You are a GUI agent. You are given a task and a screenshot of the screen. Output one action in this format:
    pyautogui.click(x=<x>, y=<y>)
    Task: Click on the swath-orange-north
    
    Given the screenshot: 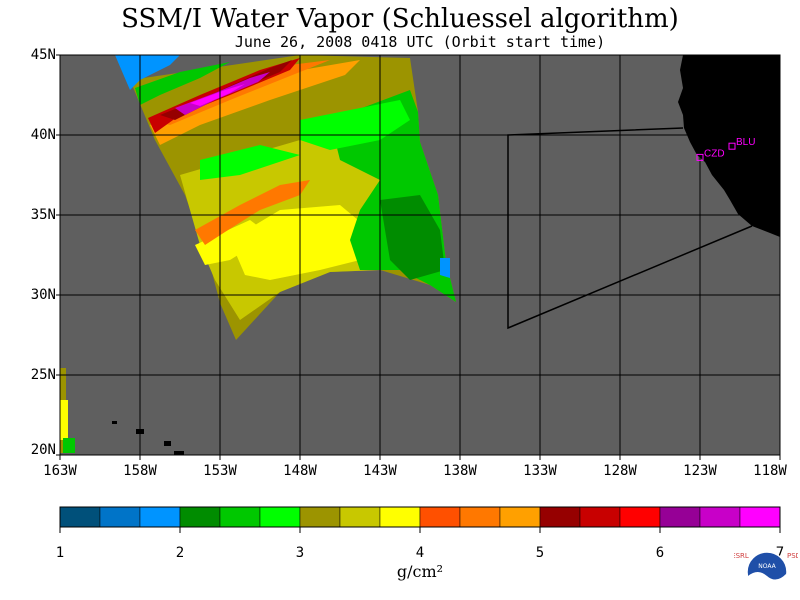 What is the action you would take?
    pyautogui.click(x=255, y=102)
    